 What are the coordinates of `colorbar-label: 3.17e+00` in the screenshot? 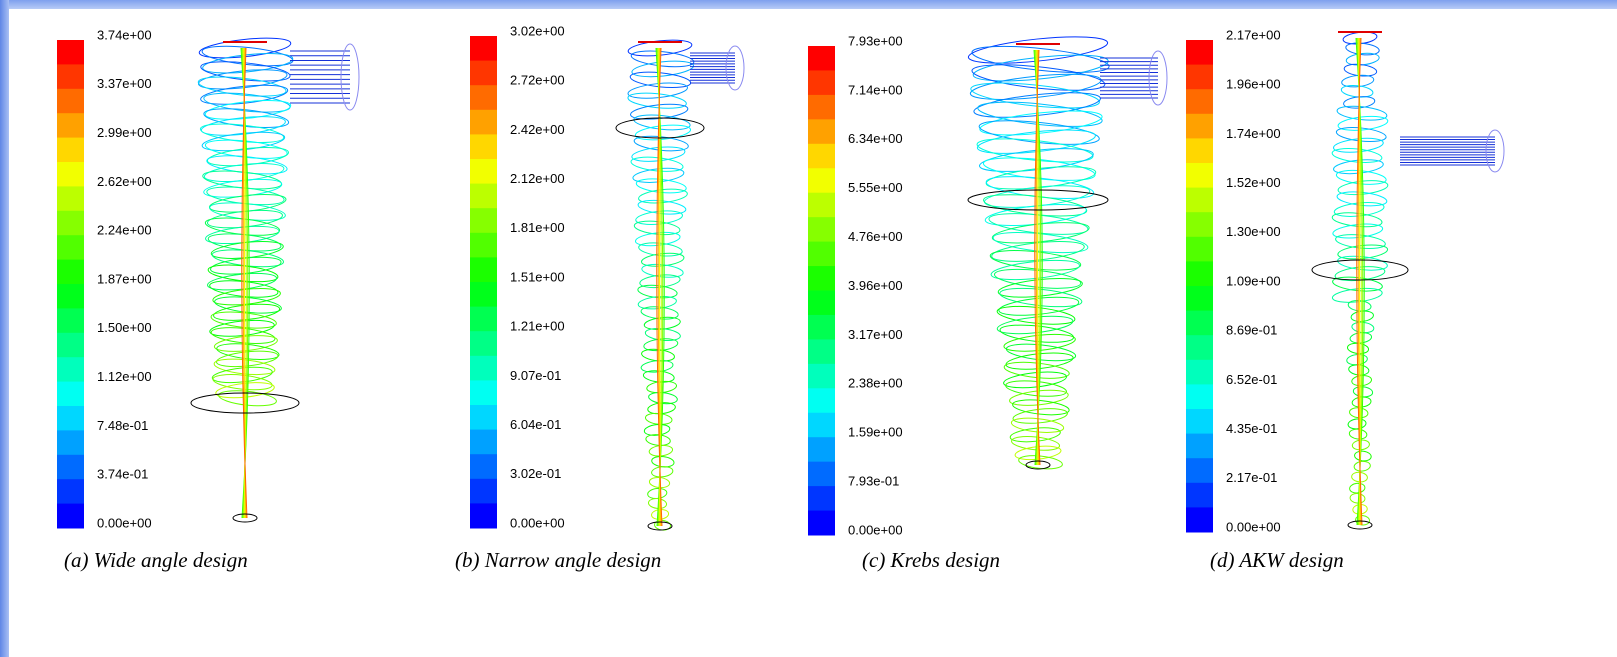 It's located at (875, 334).